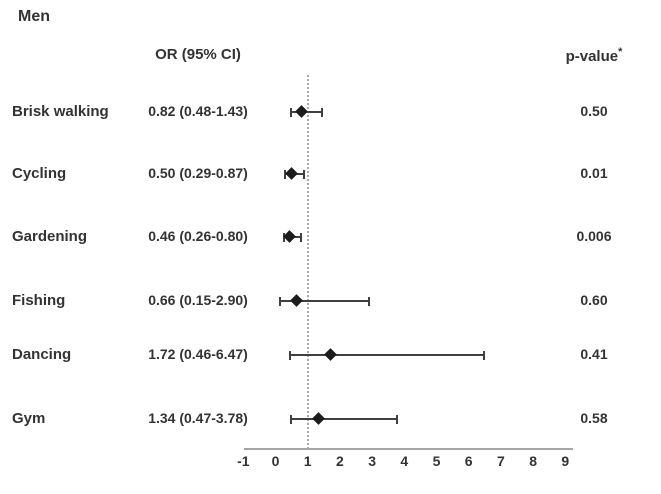 The width and height of the screenshot is (661, 494). Describe the element at coordinates (198, 354) in the screenshot. I see `or-ci-value: 1.72 (0.46-6.47)` at that location.